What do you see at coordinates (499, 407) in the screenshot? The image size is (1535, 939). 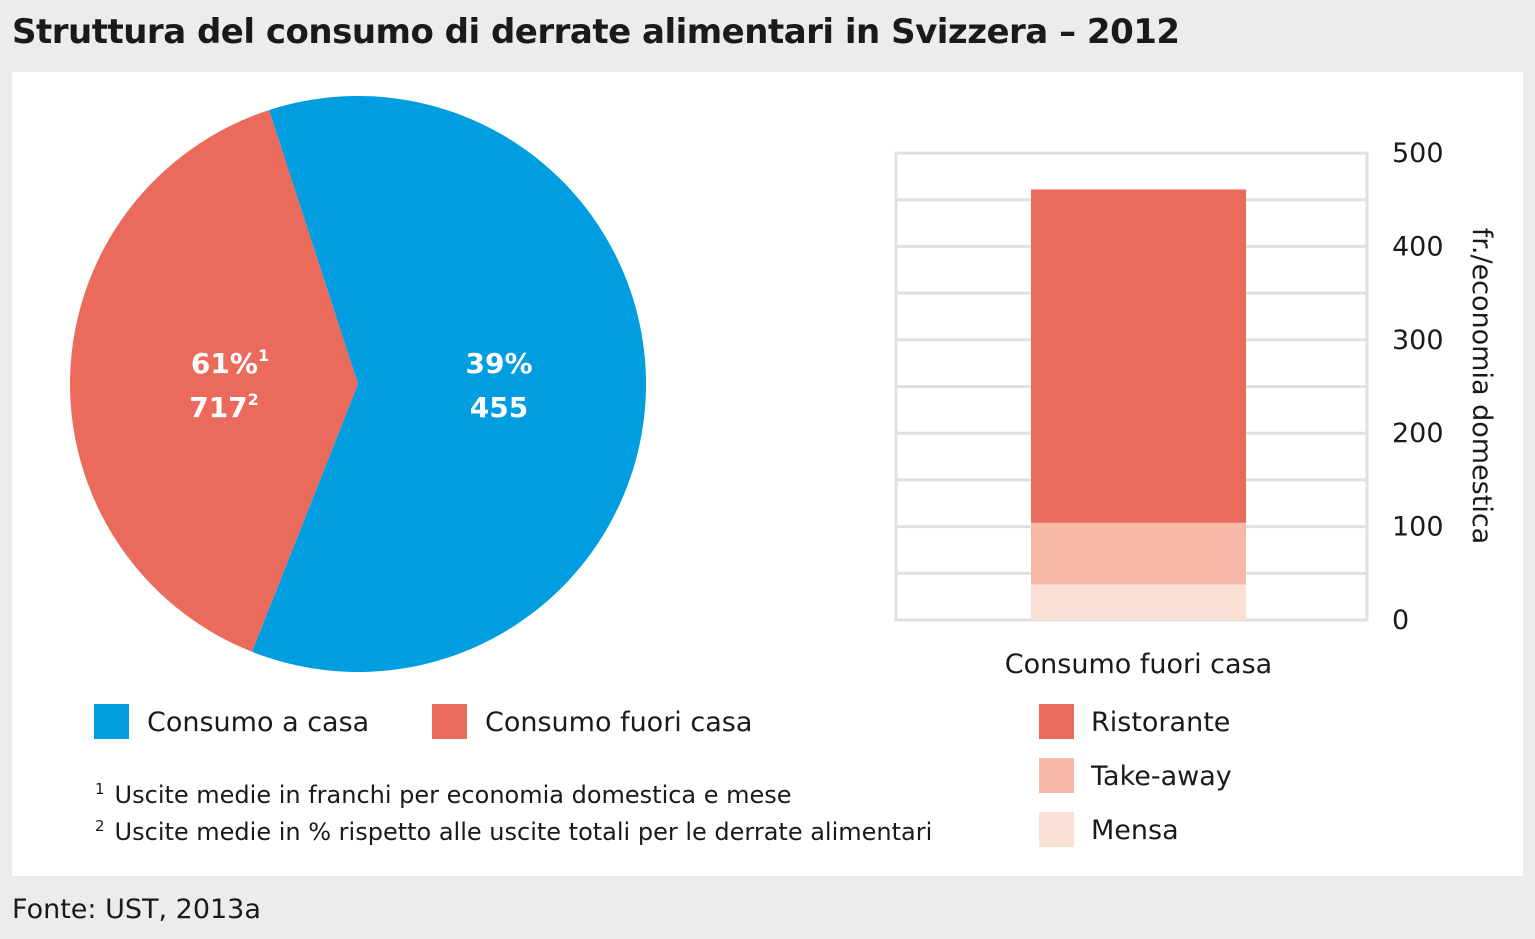 I see `pie-value-label-2: 455` at bounding box center [499, 407].